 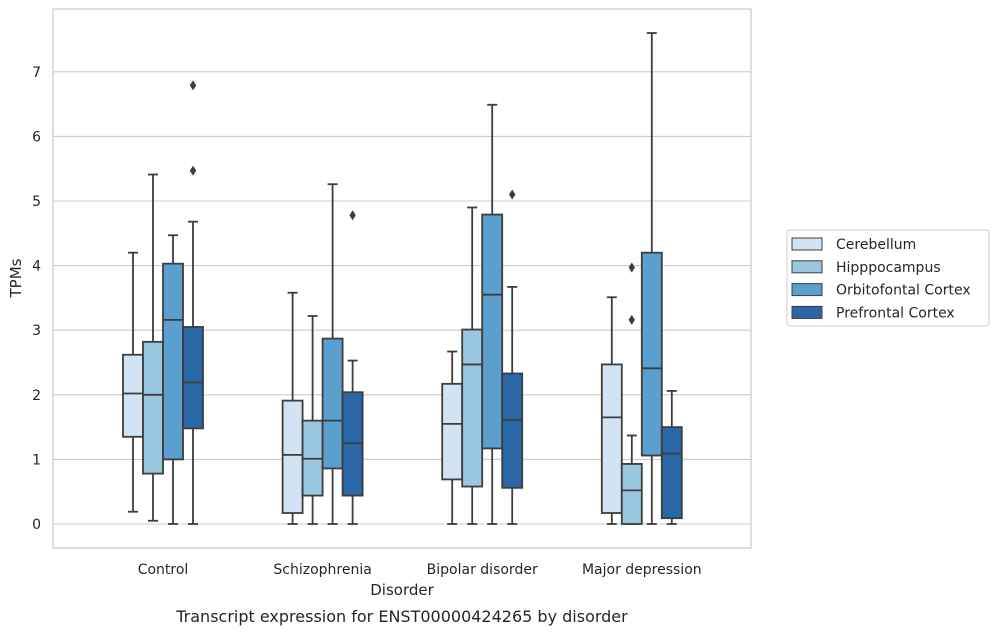 What do you see at coordinates (36, 137) in the screenshot?
I see `y-tick-label: 6` at bounding box center [36, 137].